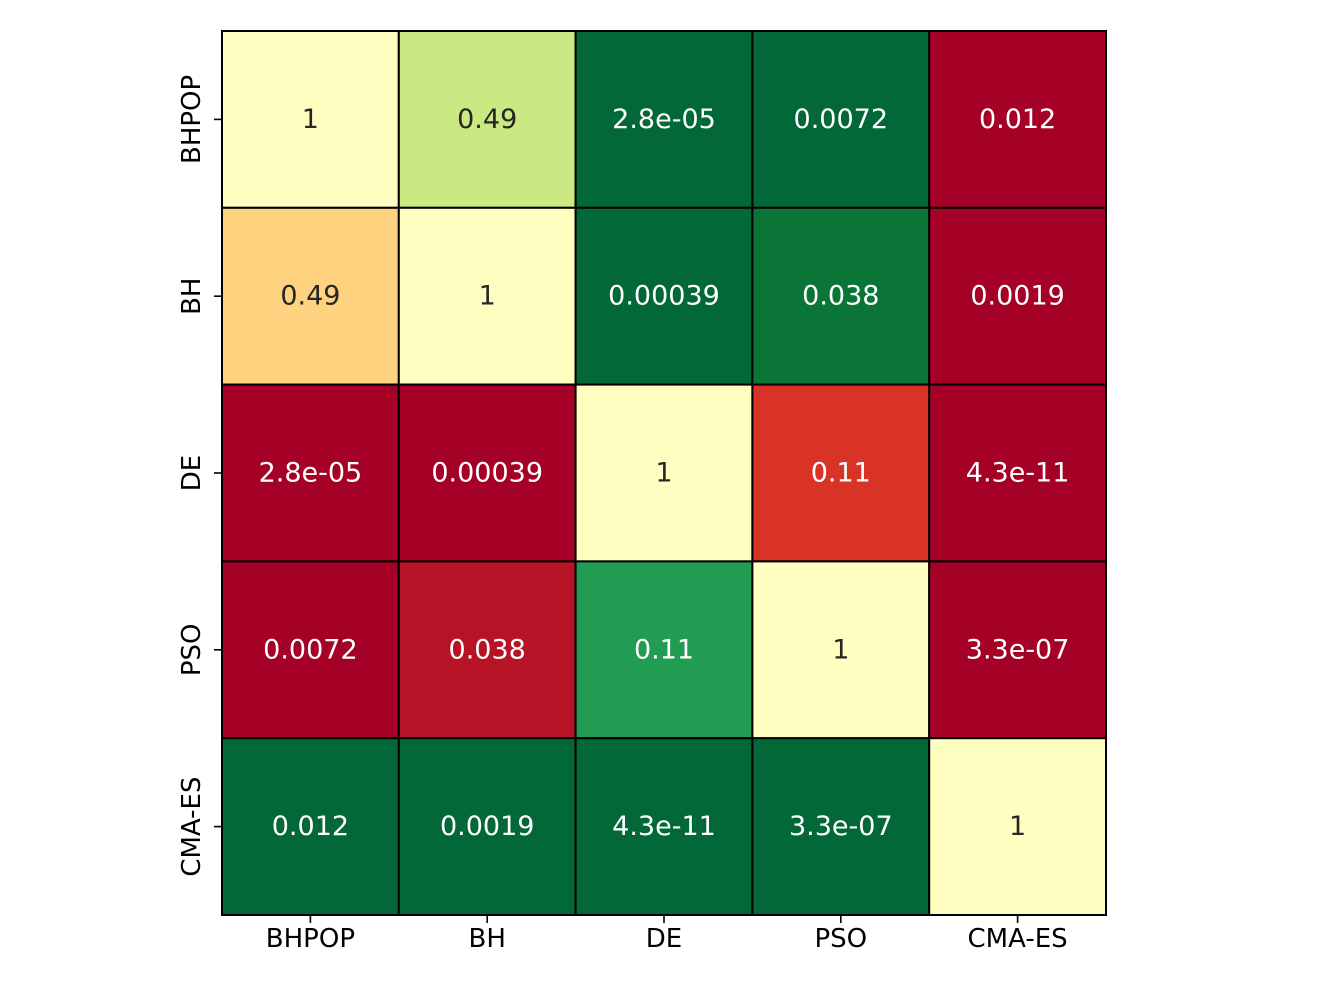  I want to click on heatmap-cell-PSO-DE, so click(664, 650).